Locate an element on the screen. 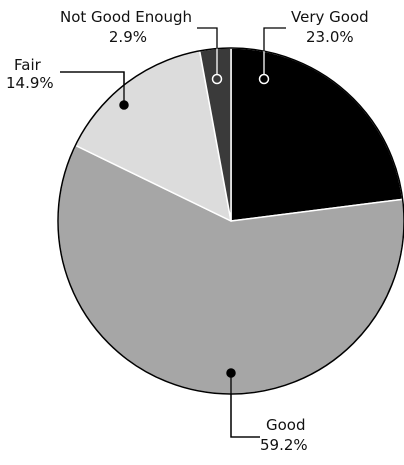  callout-line-outer-not-good-enough is located at coordinates (207, 38).